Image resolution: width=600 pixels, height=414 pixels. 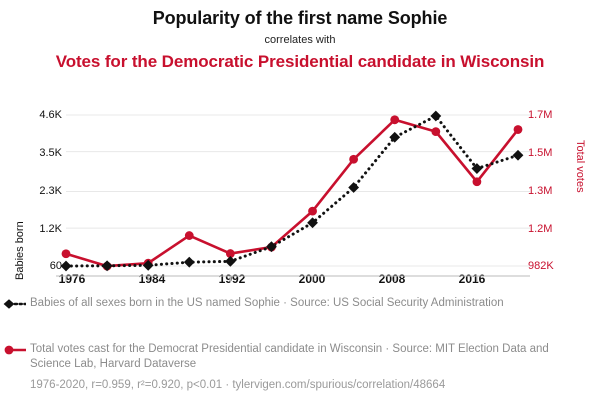 I want to click on y-tick-right-2: 1.3M, so click(x=540, y=191).